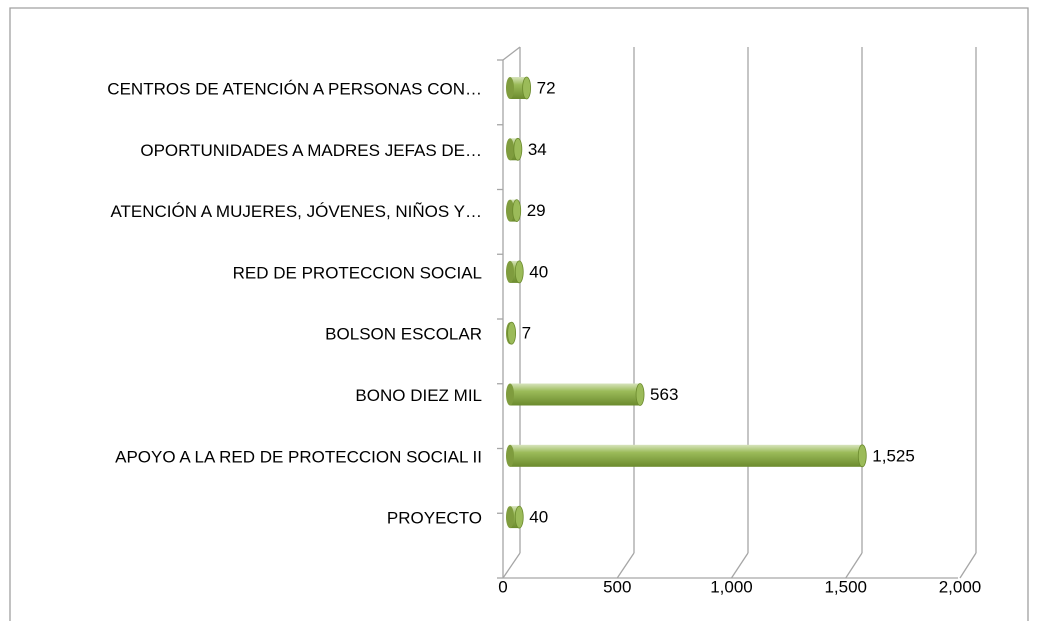  I want to click on y-tick-label: BOLSON ESCOLAR, so click(403, 334).